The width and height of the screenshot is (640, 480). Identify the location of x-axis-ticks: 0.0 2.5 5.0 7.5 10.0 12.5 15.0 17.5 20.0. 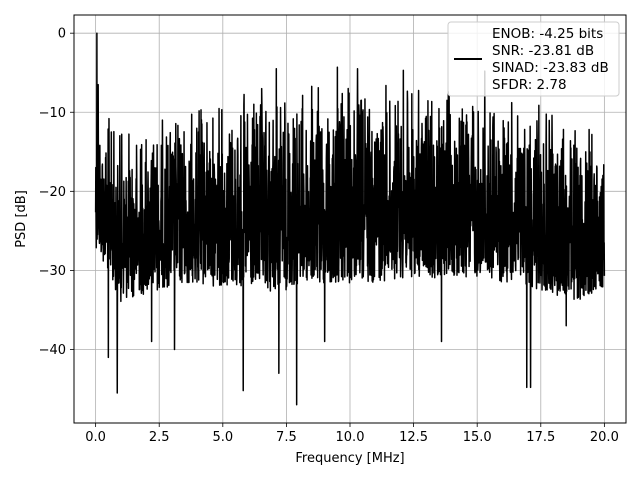
(352, 434).